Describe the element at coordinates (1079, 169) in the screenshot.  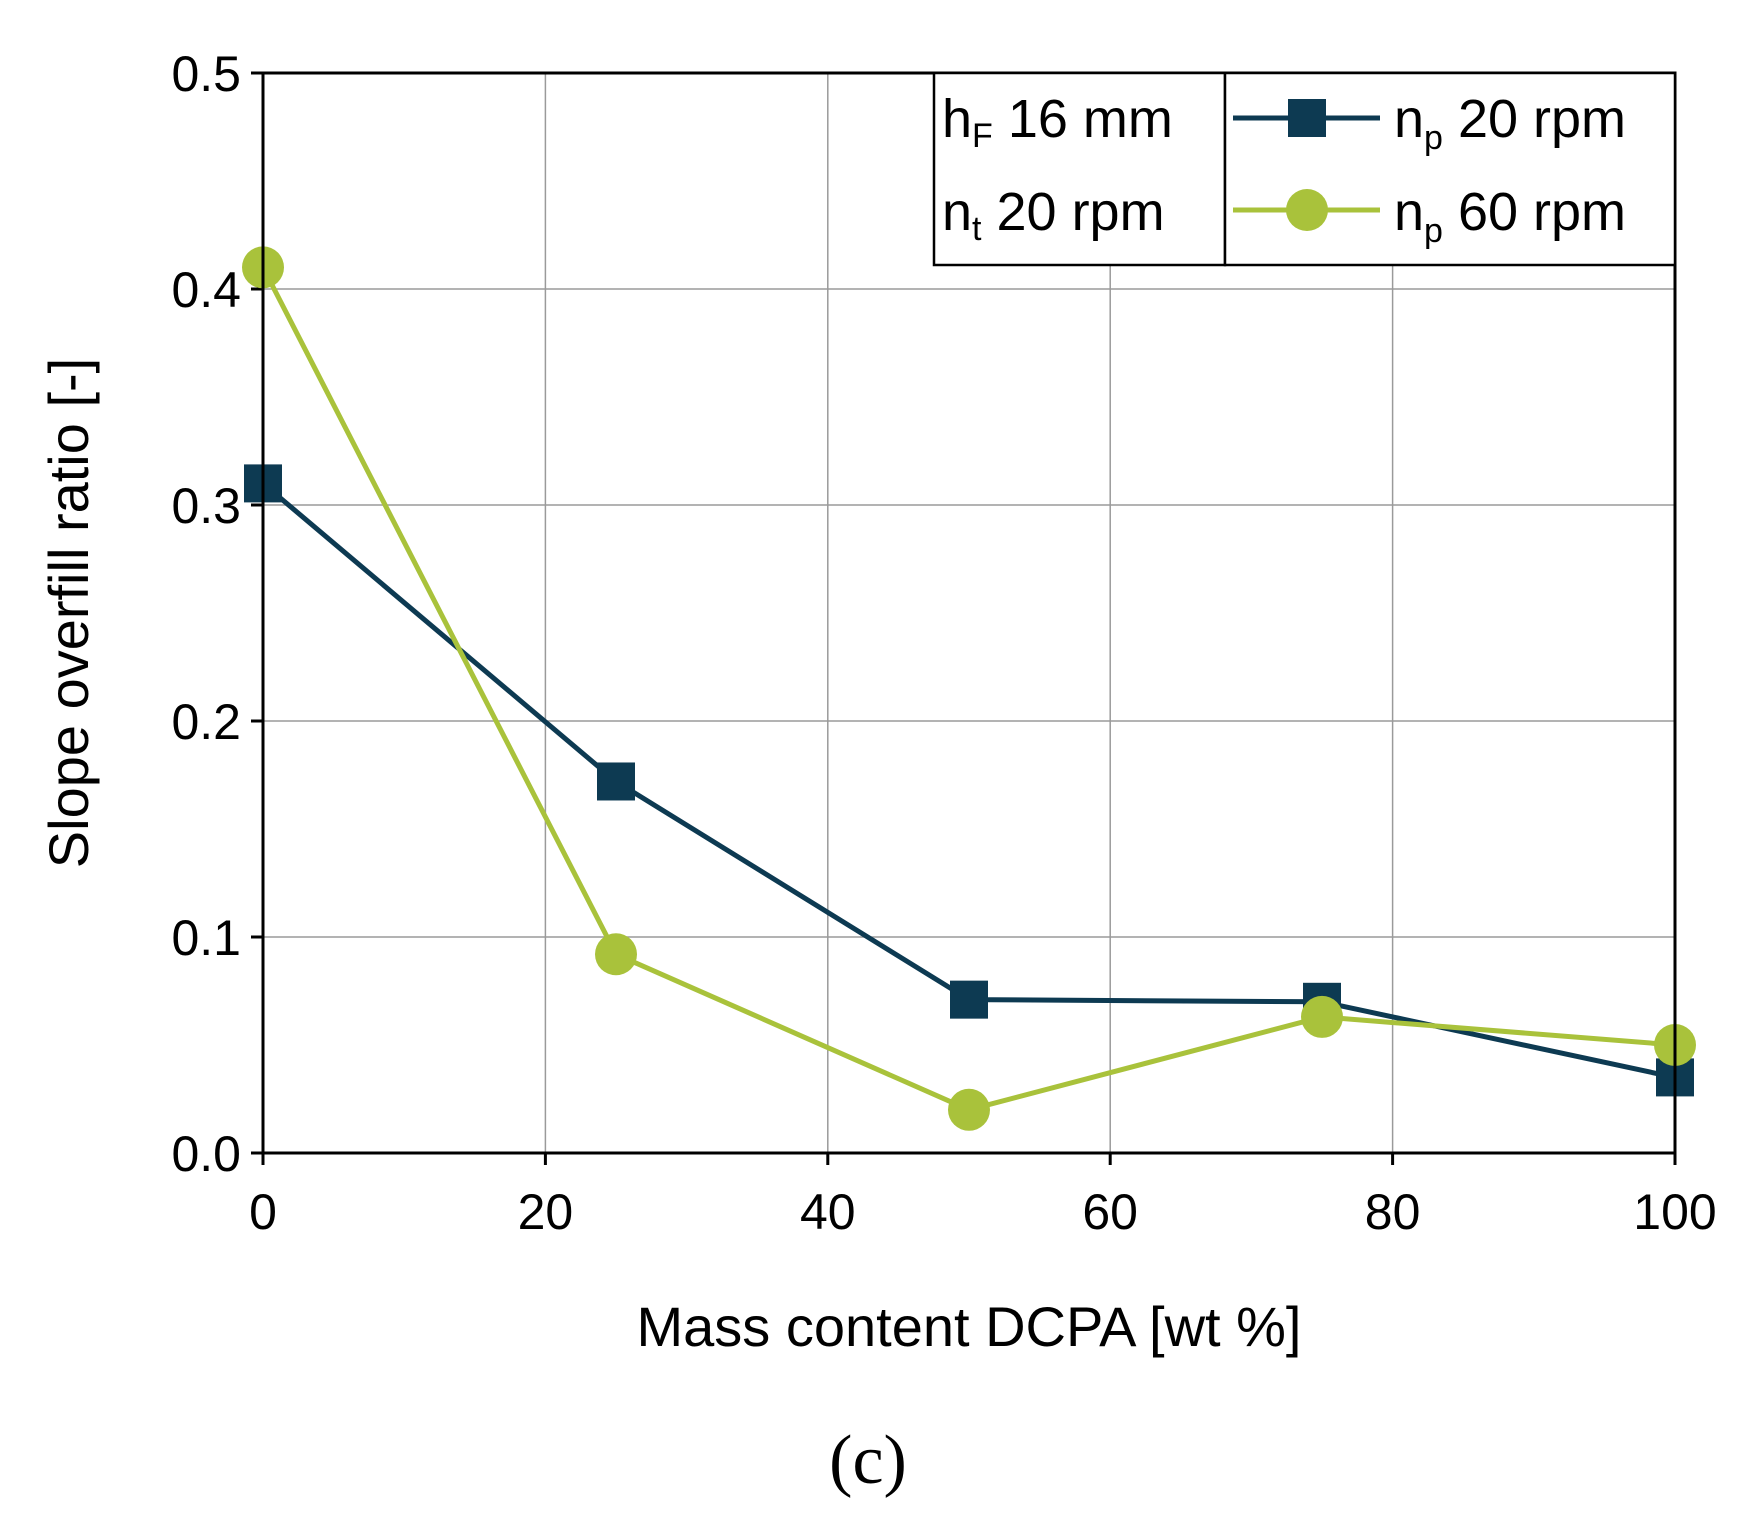
I see `legend-conditions-box` at that location.